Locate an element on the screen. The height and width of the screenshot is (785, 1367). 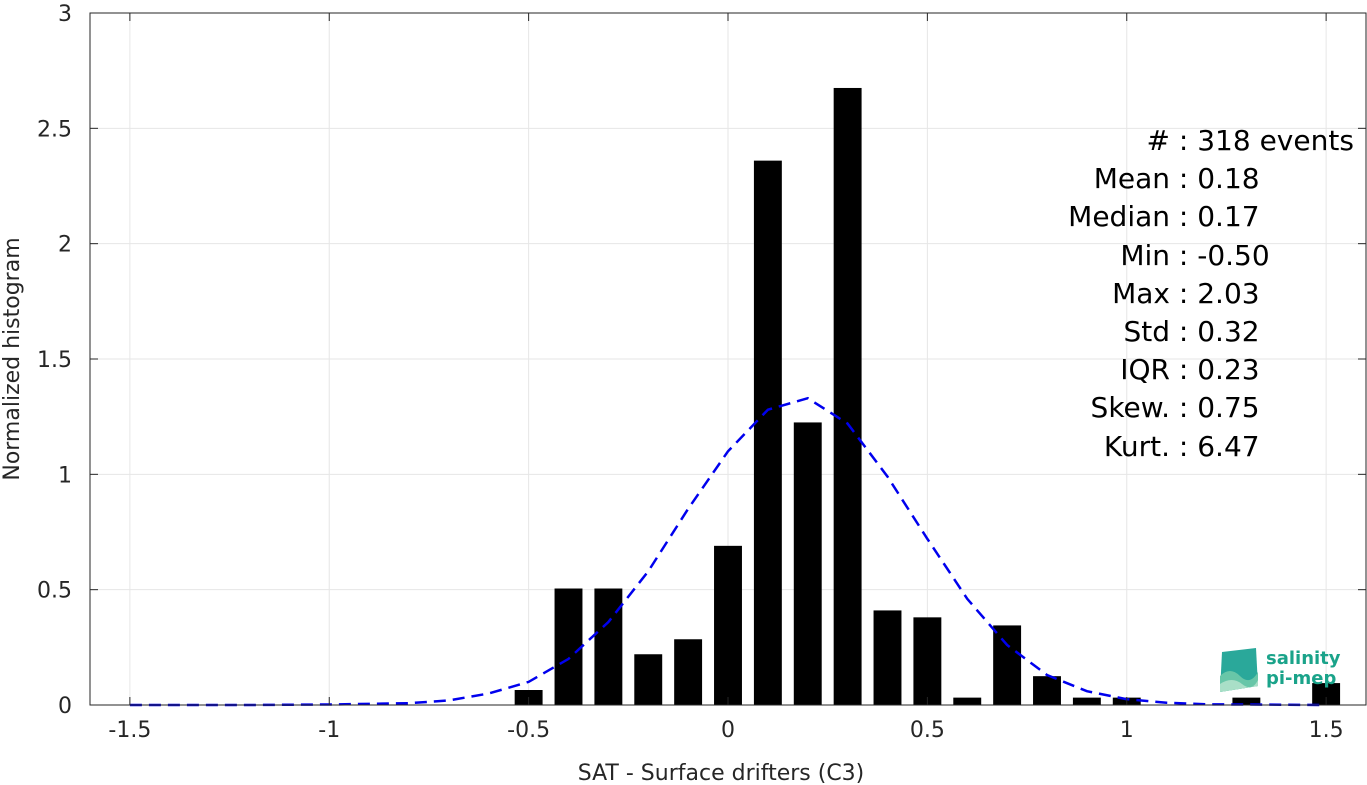
stat-line: Mean : 0.18 is located at coordinates (1170, 179).